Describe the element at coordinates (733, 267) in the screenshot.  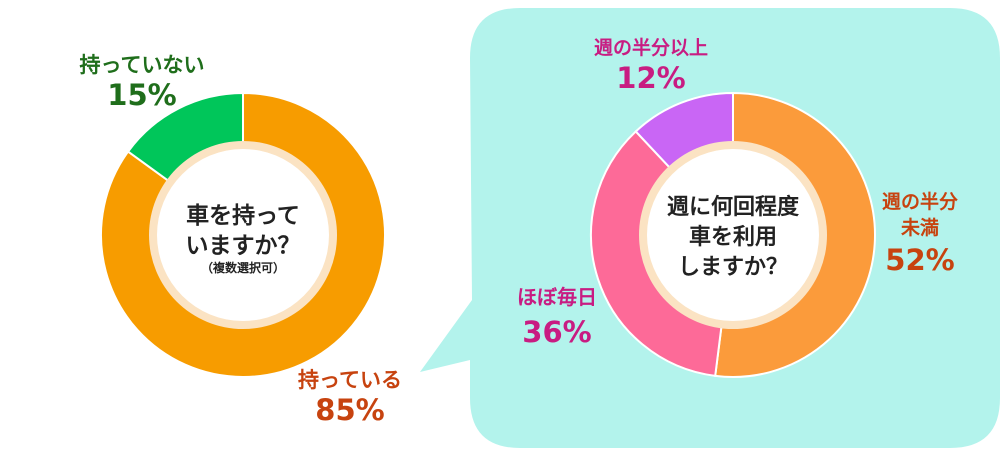
I see `chart-title-line: しますか？` at that location.